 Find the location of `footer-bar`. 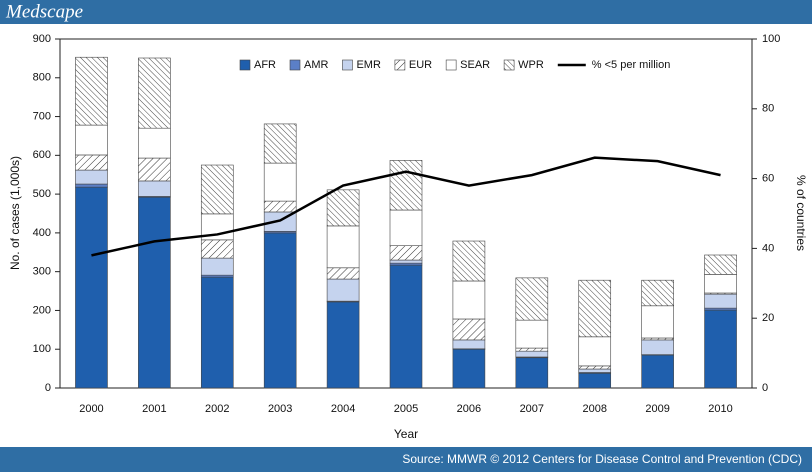

footer-bar is located at coordinates (406, 459).